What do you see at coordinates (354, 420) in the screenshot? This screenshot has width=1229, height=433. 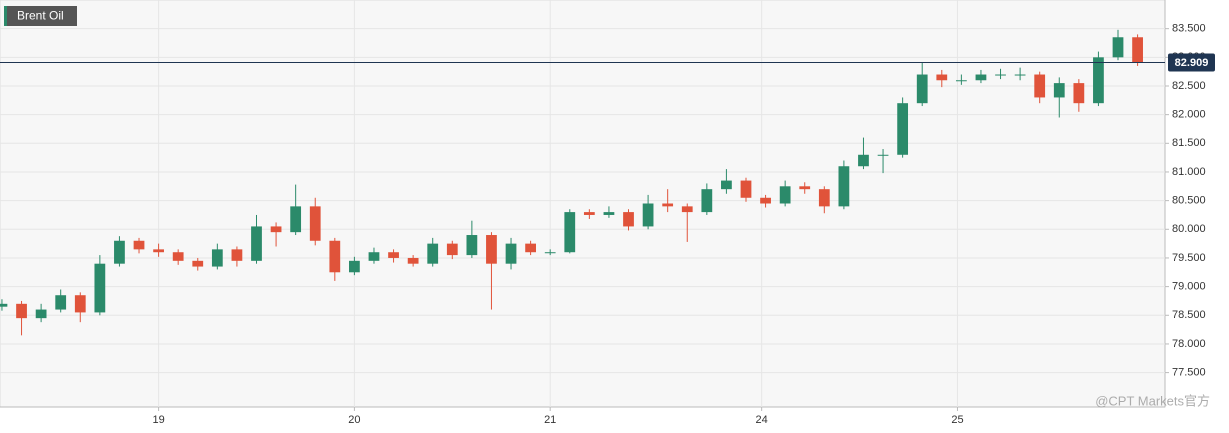 I see `x-tick-label: 20` at bounding box center [354, 420].